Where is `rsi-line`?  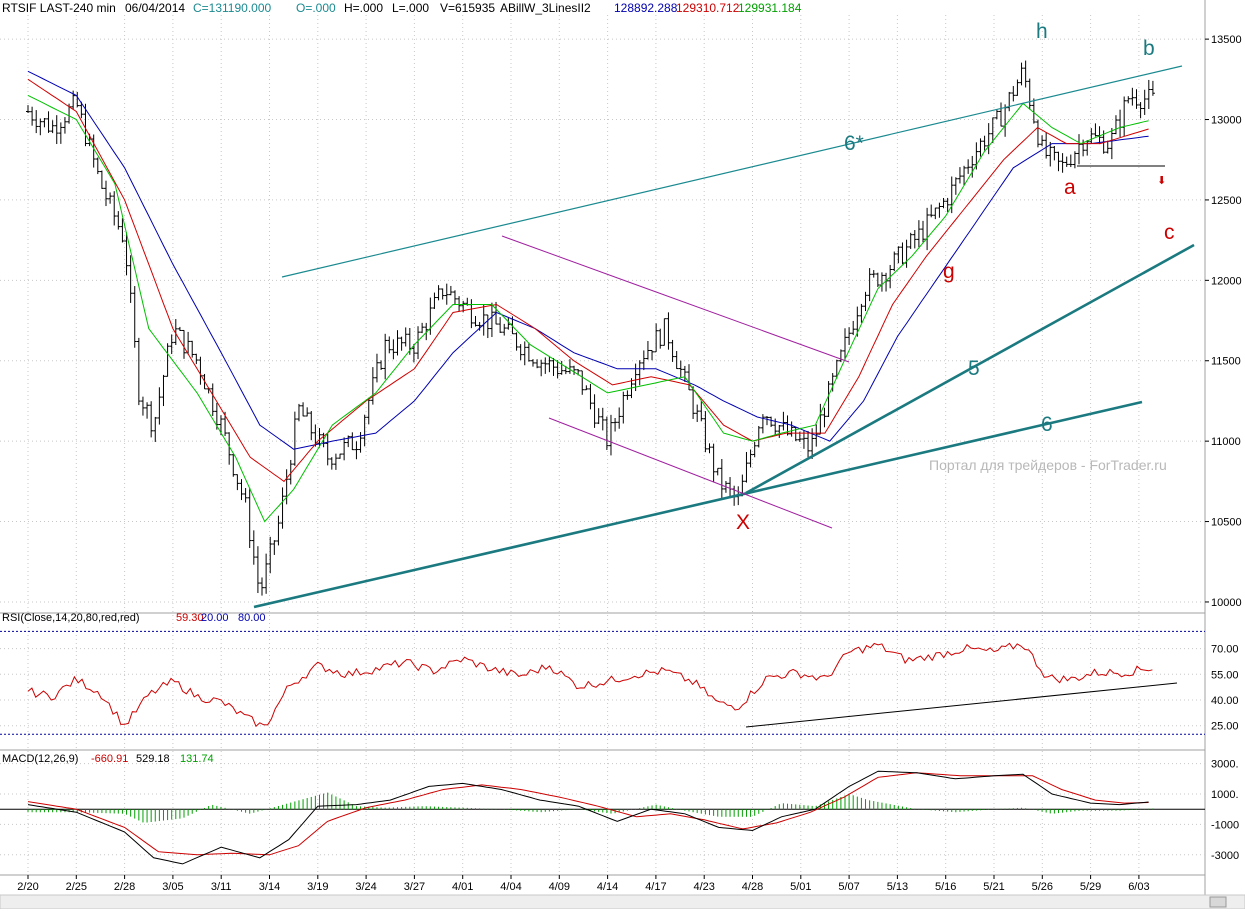 rsi-line is located at coordinates (590, 685).